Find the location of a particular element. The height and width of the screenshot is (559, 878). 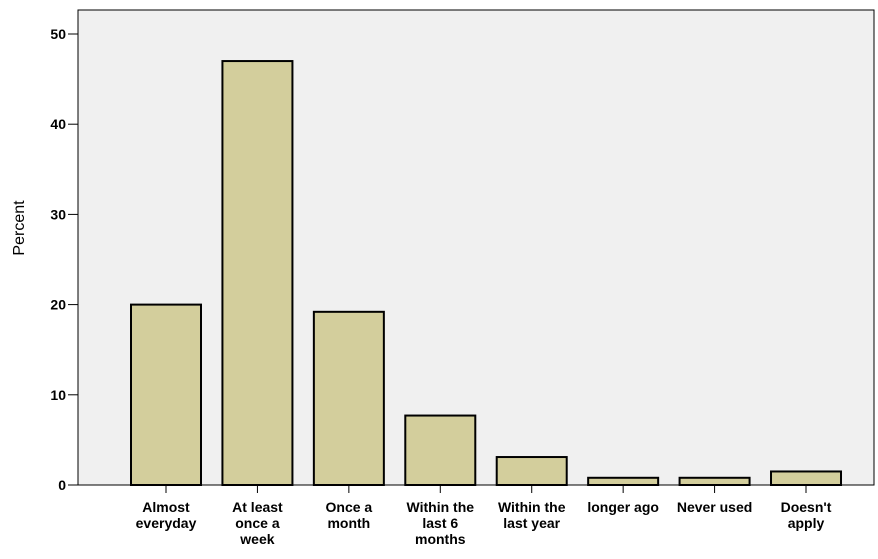

x-tick-label: once a is located at coordinates (257, 523).